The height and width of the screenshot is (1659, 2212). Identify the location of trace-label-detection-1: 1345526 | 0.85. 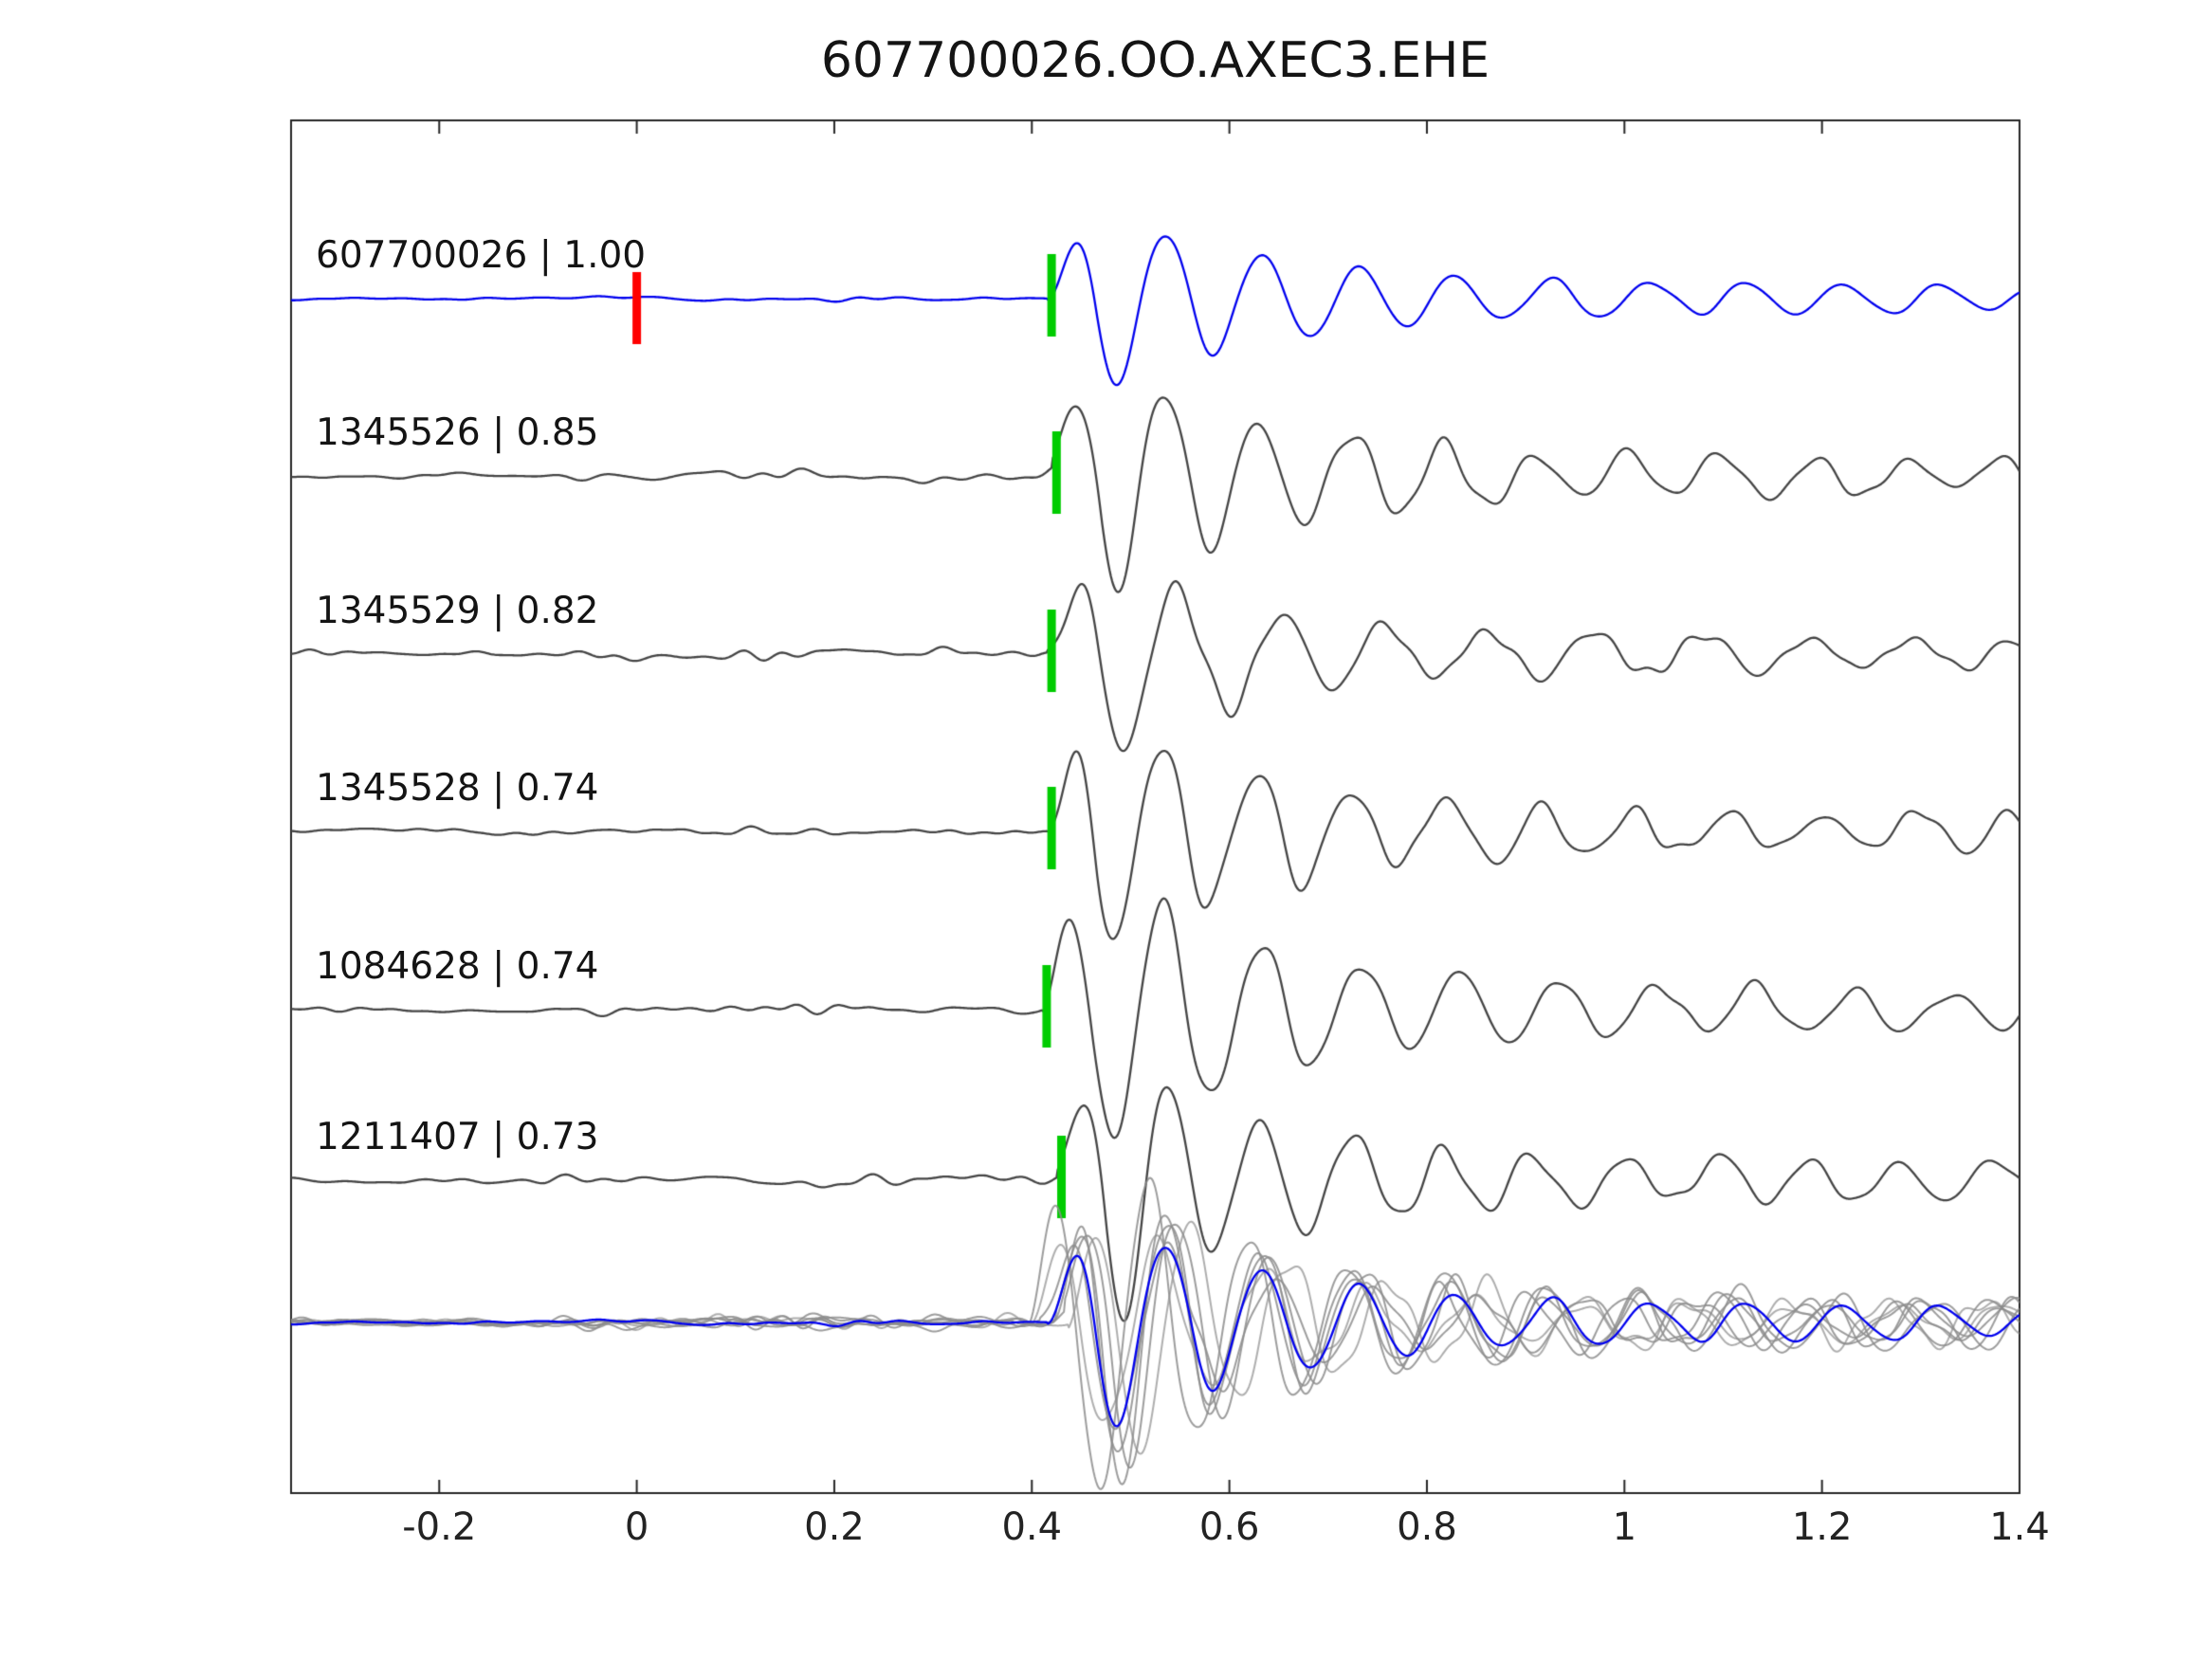
(457, 432).